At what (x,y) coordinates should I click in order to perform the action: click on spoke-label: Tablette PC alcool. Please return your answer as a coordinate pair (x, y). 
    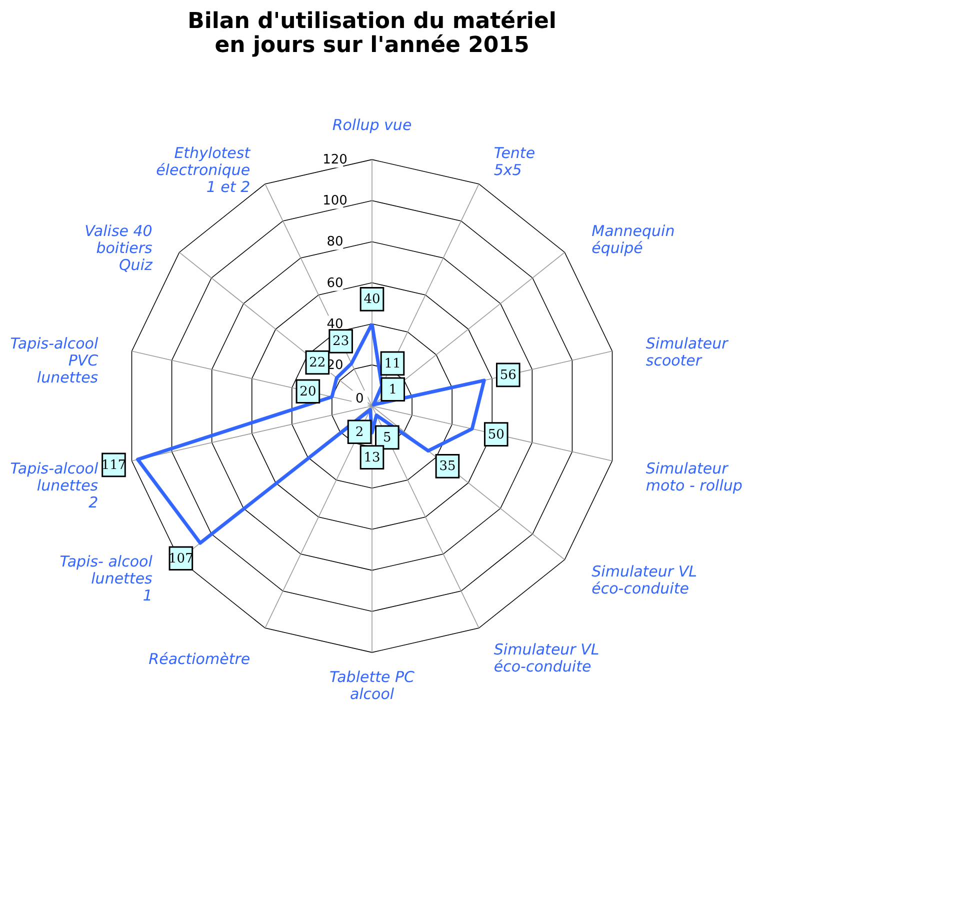
    Looking at the image, I should click on (373, 686).